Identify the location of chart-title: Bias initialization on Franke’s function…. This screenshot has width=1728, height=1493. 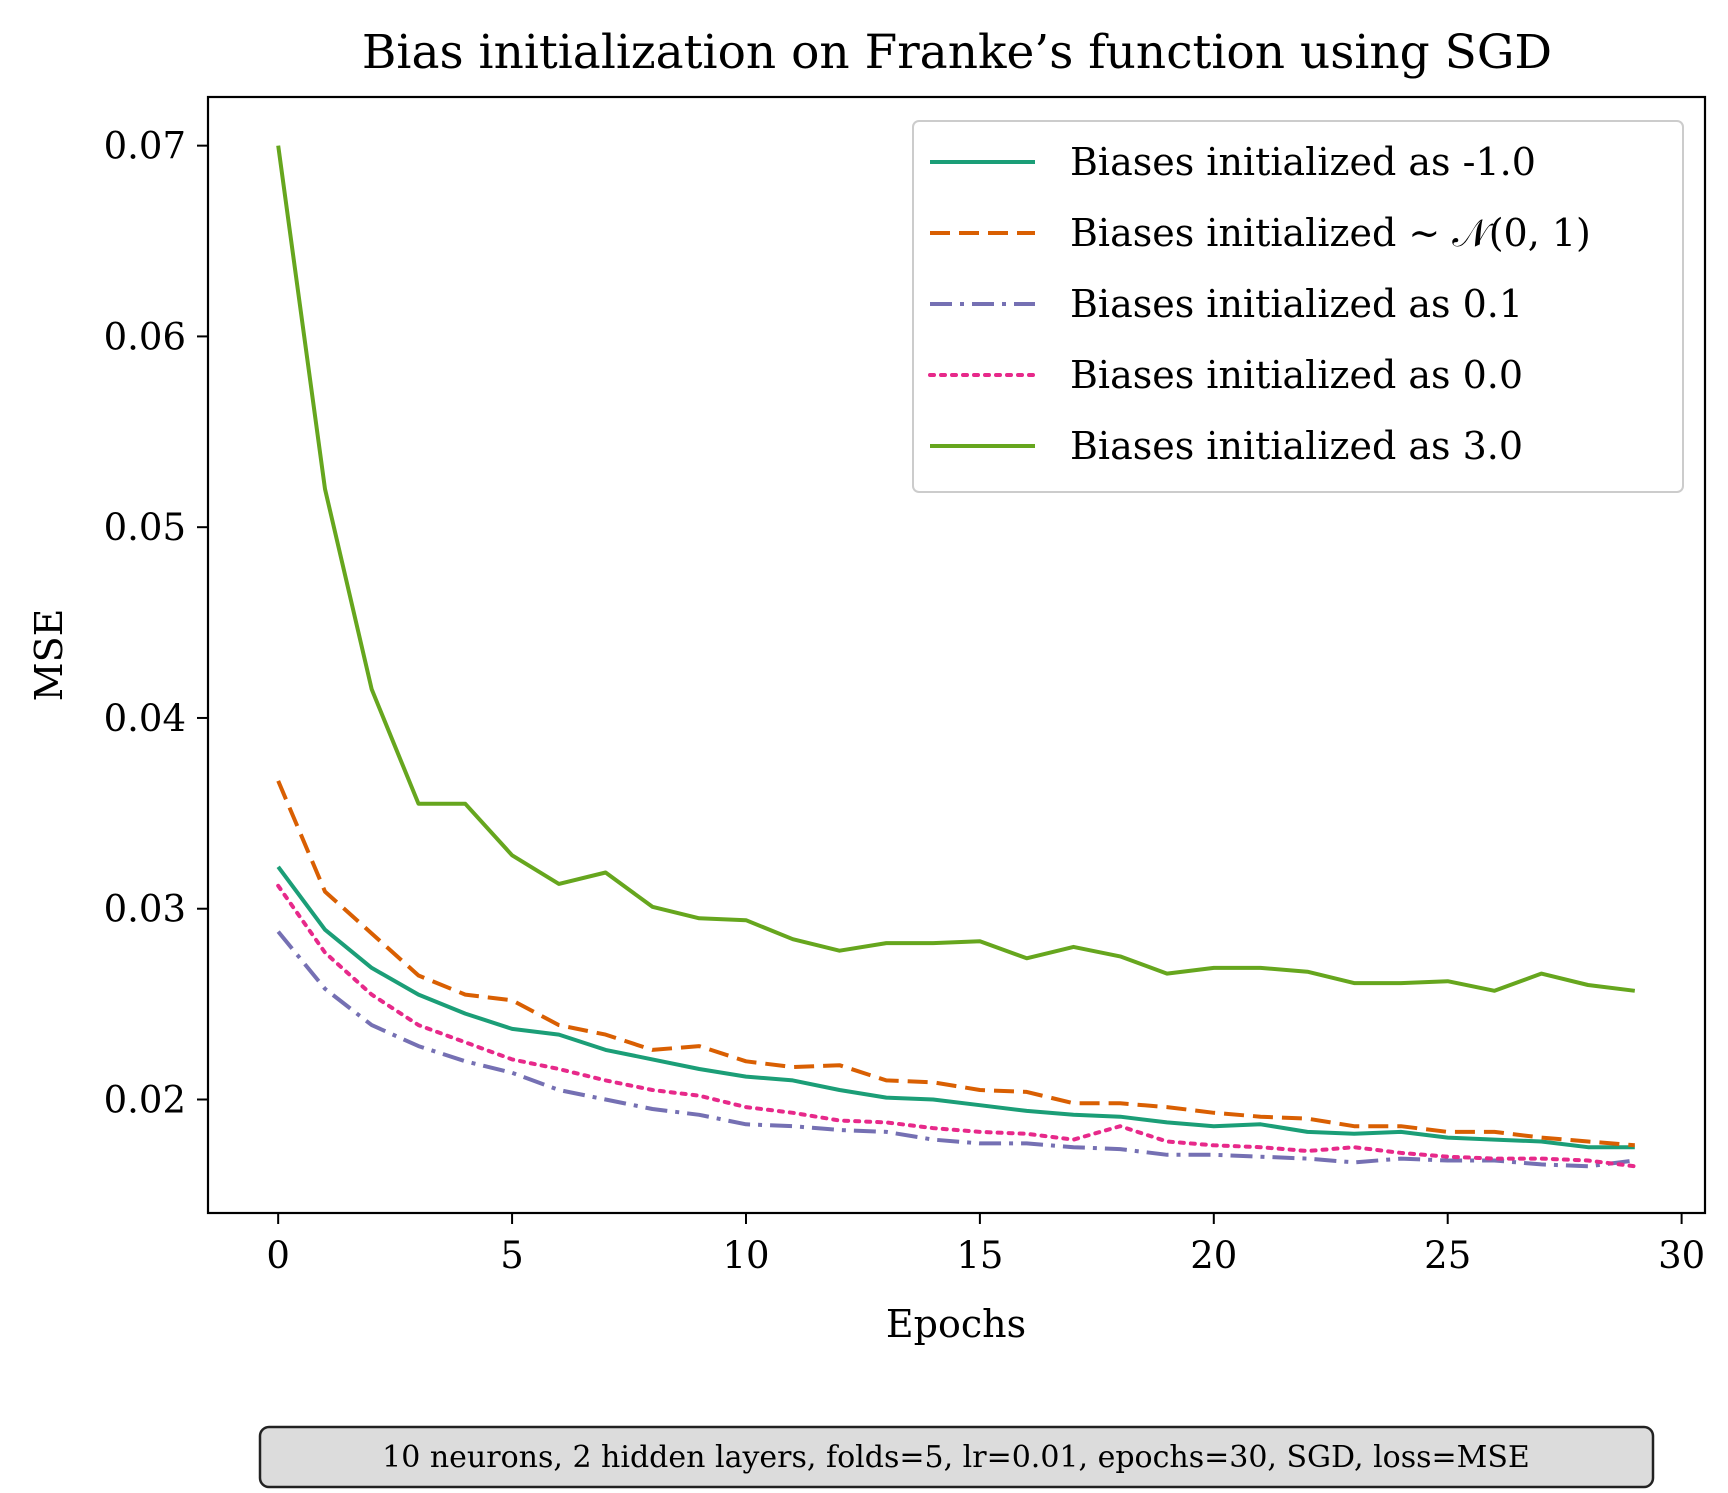
(957, 52).